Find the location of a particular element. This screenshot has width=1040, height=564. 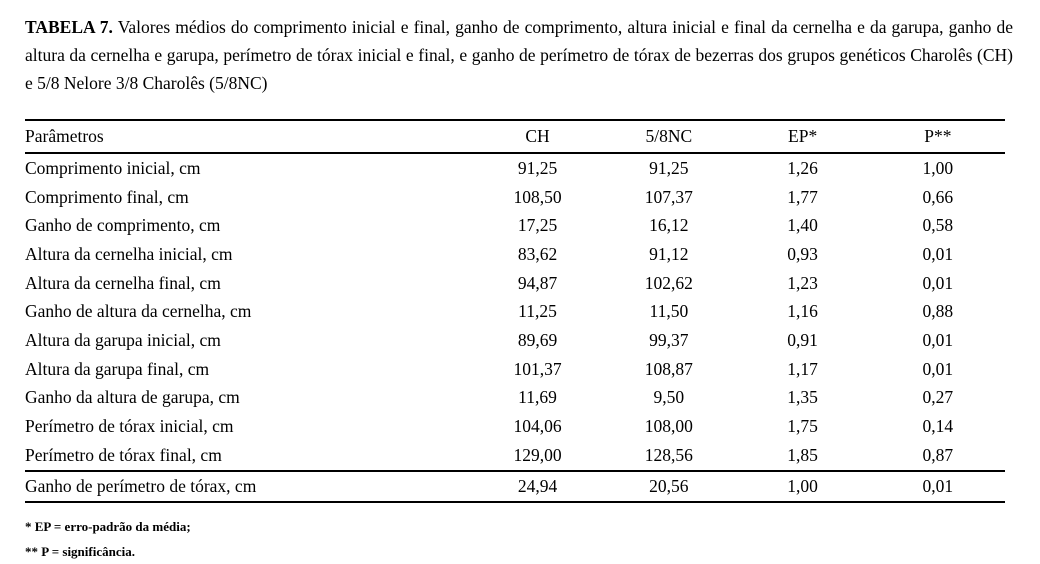

nc-value-cell: 9,50 is located at coordinates (669, 397).